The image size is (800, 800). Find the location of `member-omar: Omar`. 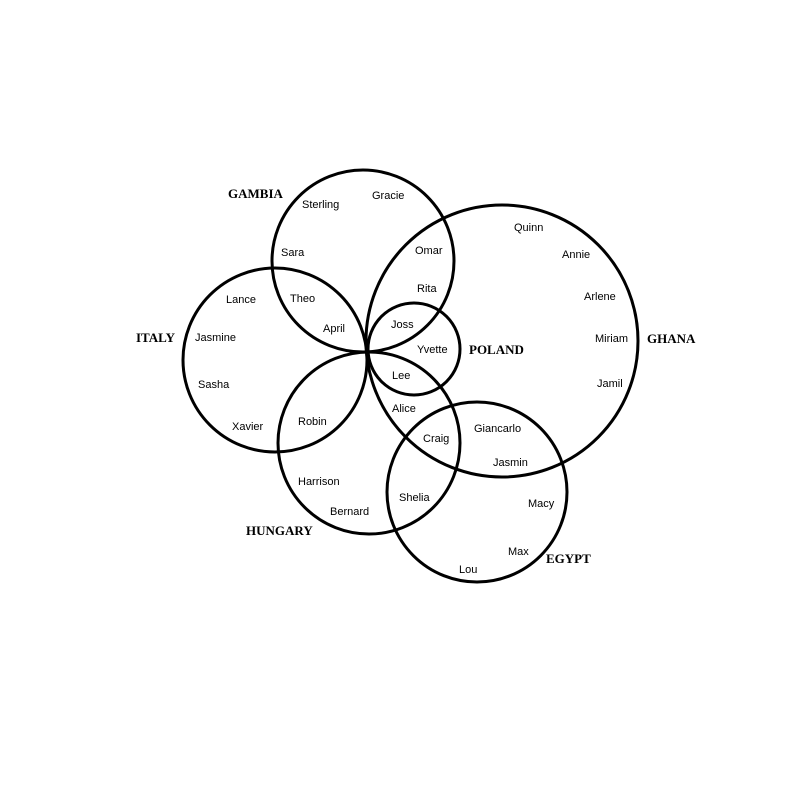

member-omar: Omar is located at coordinates (429, 251).